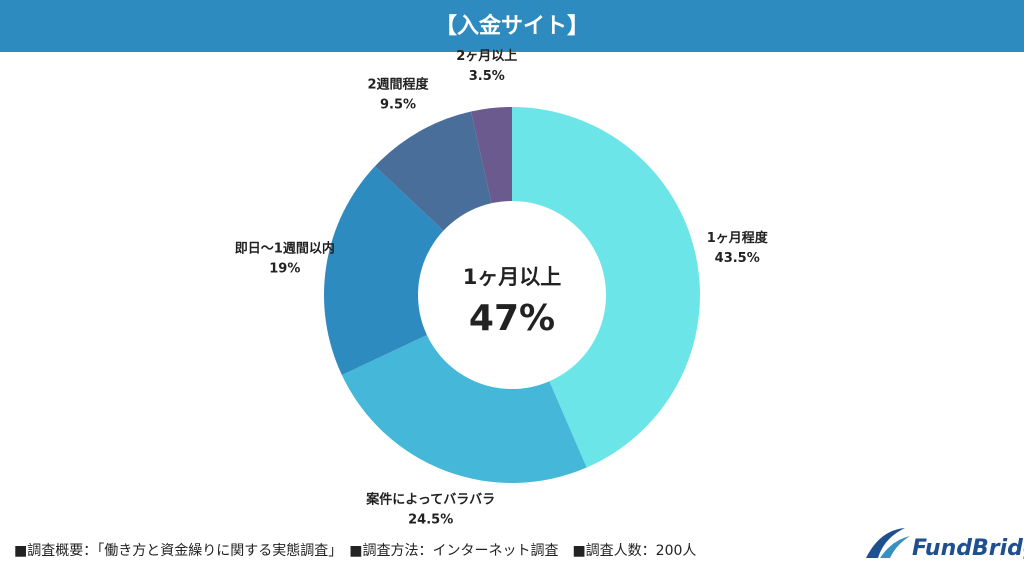 Image resolution: width=1024 pixels, height=580 pixels. I want to click on chart-title: 【入金サイト】, so click(512, 26).